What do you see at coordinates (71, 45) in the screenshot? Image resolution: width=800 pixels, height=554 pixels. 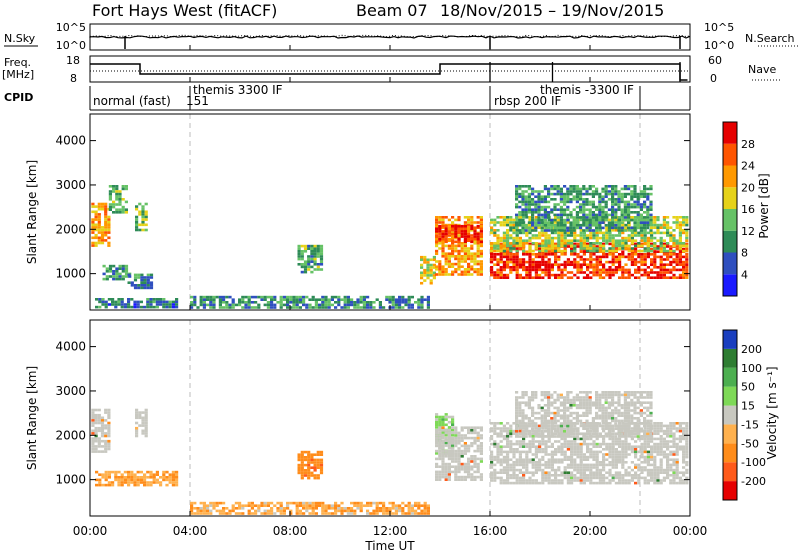 I see `noise-left-tick-bottom: 10^0` at bounding box center [71, 45].